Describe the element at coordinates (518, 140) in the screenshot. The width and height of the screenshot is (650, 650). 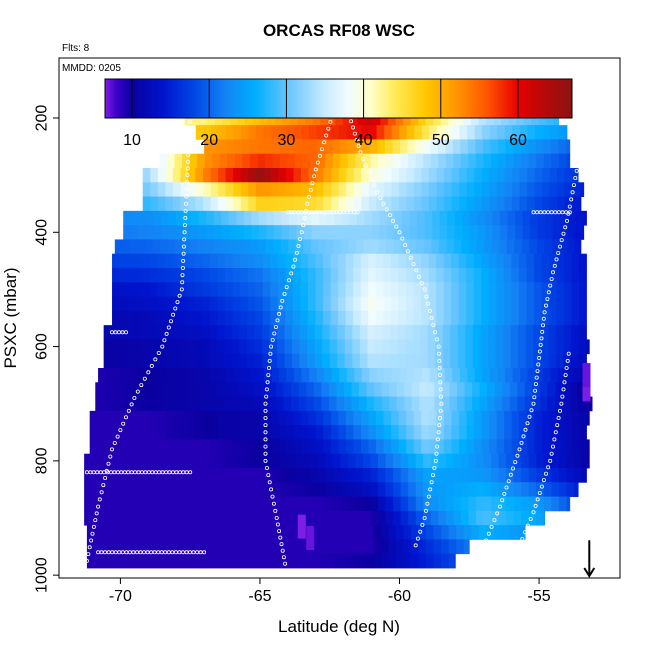
I see `colorbar-tick-label: 60` at that location.